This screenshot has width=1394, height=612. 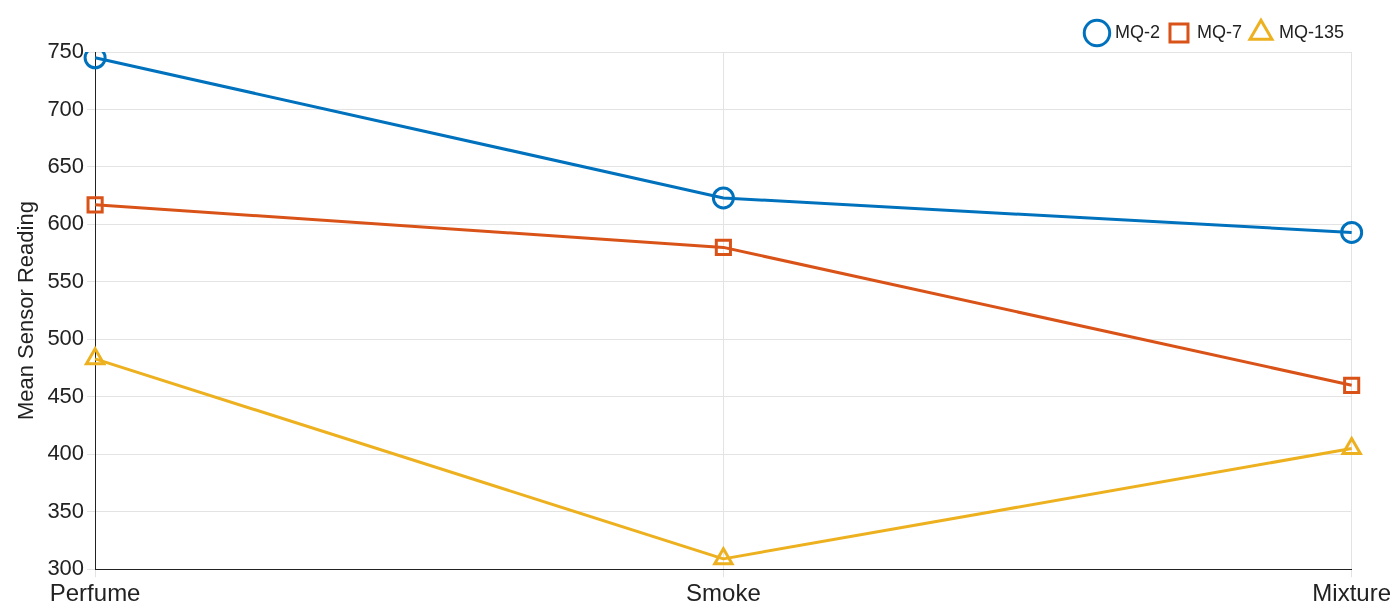 What do you see at coordinates (1351, 593) in the screenshot?
I see `x-tick-label: Mixture` at bounding box center [1351, 593].